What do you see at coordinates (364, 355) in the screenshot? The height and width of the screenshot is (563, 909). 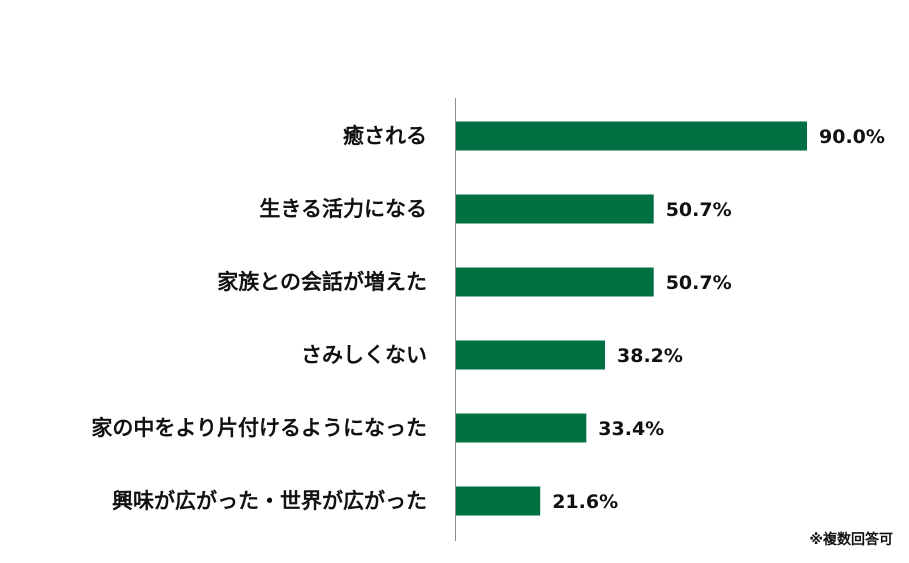 I see `category-label-3: さみしくない` at bounding box center [364, 355].